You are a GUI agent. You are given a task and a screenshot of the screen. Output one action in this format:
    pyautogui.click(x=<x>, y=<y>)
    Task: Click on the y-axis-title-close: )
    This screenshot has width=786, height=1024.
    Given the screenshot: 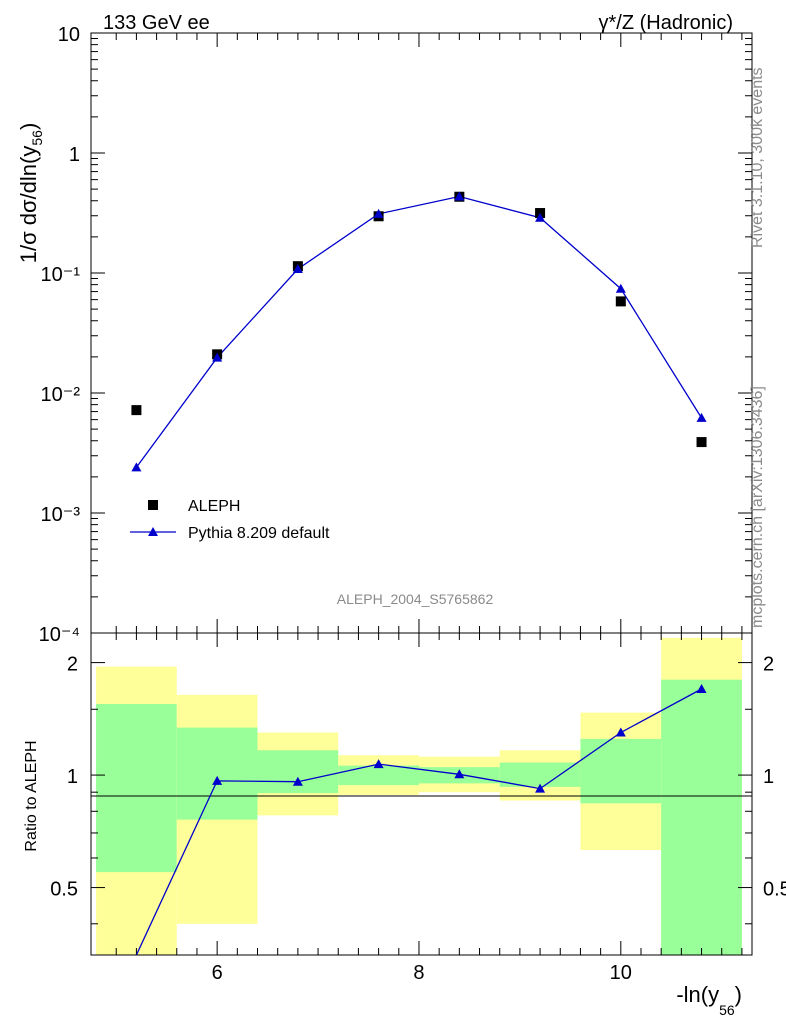 What is the action you would take?
    pyautogui.click(x=28, y=126)
    